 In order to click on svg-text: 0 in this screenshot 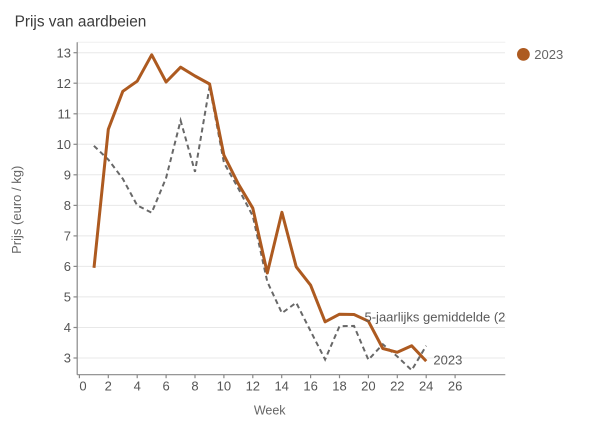, I will do `click(82, 386)`.